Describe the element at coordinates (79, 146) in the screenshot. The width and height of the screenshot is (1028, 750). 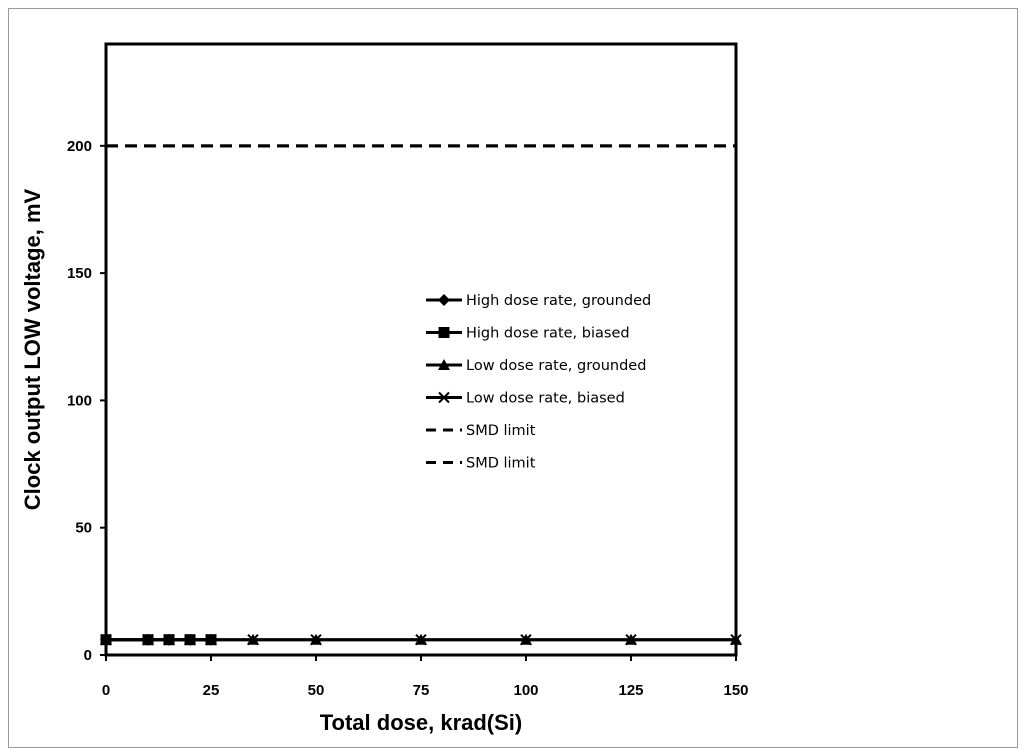
I see `y-tick-label: 200` at that location.